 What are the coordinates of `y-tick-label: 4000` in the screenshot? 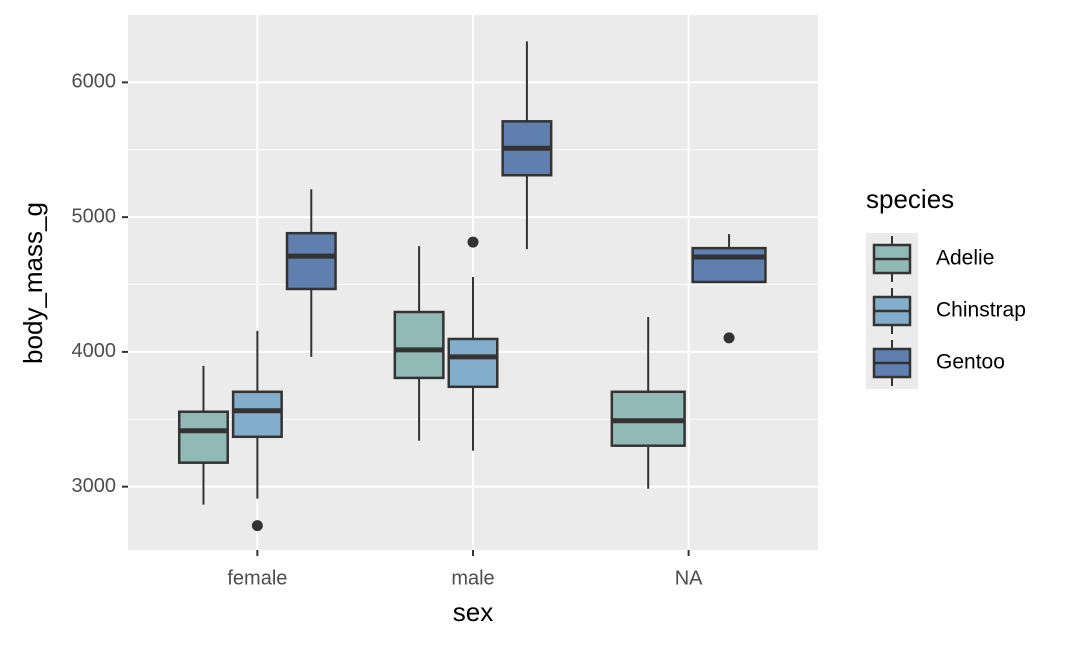 It's located at (94, 351).